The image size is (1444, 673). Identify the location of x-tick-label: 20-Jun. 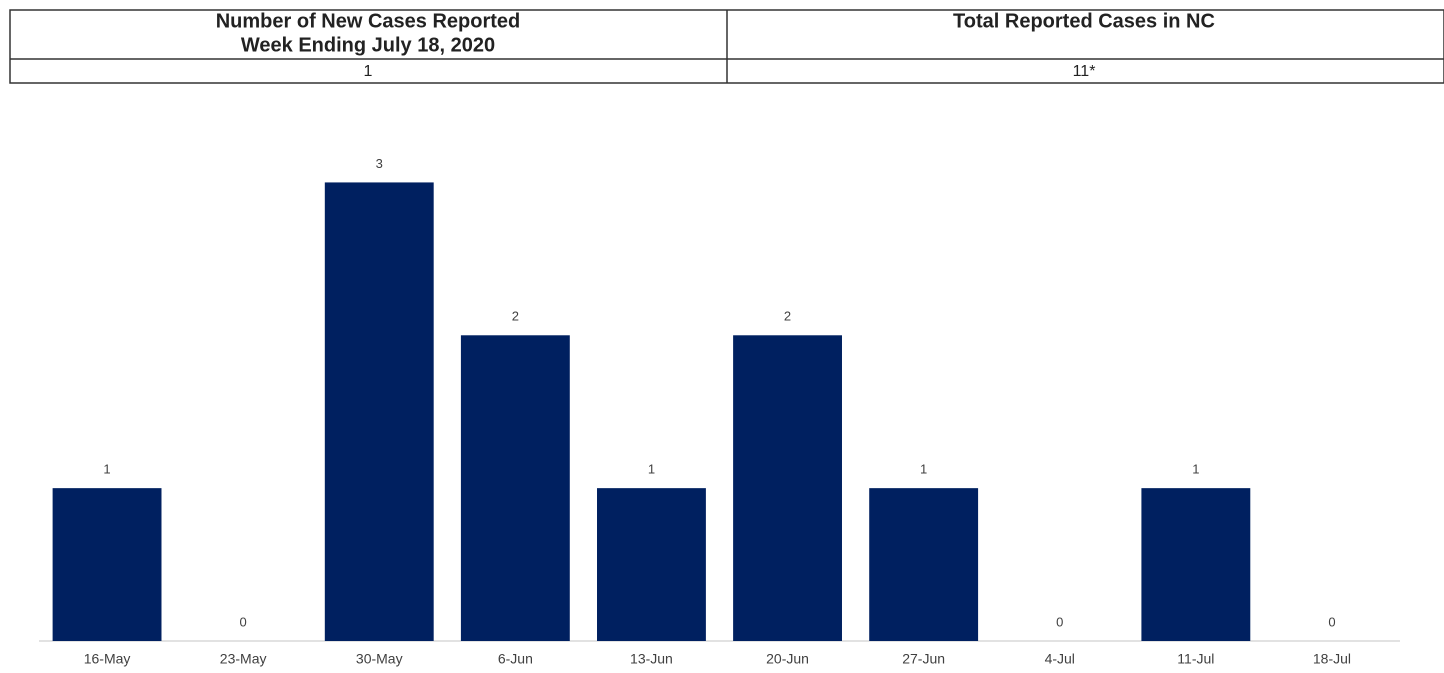
(787, 659).